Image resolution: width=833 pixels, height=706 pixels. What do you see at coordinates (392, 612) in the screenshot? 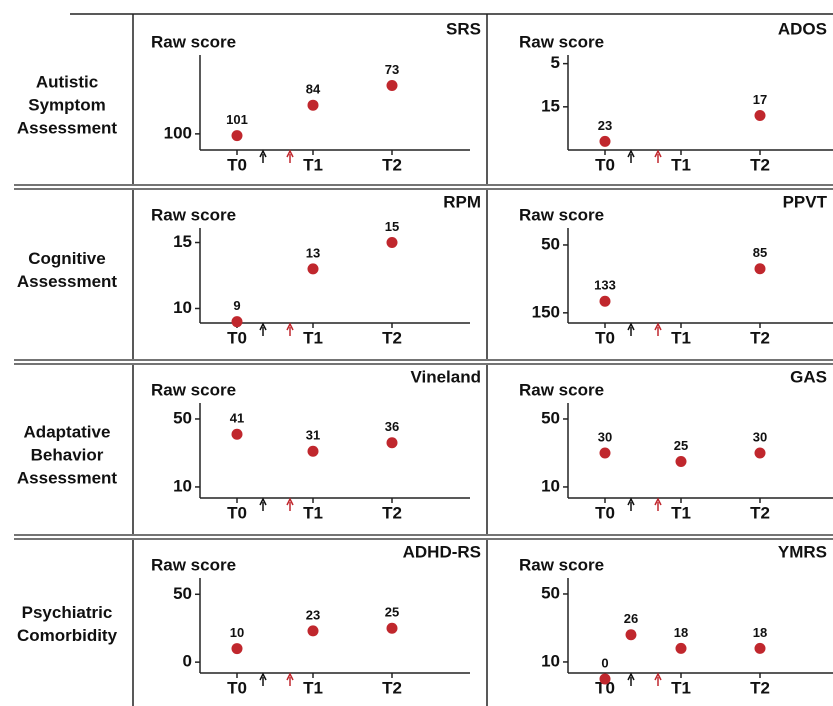
I see `data-label: 25` at bounding box center [392, 612].